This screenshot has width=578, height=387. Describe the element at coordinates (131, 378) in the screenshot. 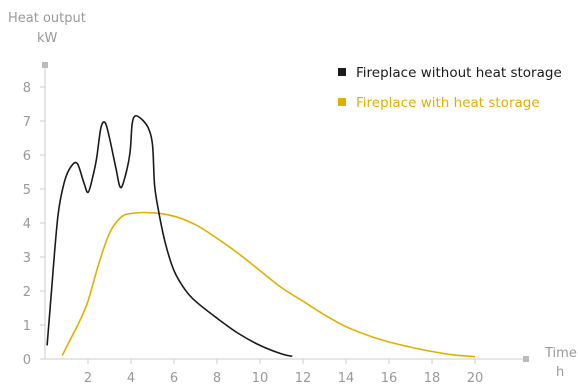

I see `x-tick-label: 4` at that location.